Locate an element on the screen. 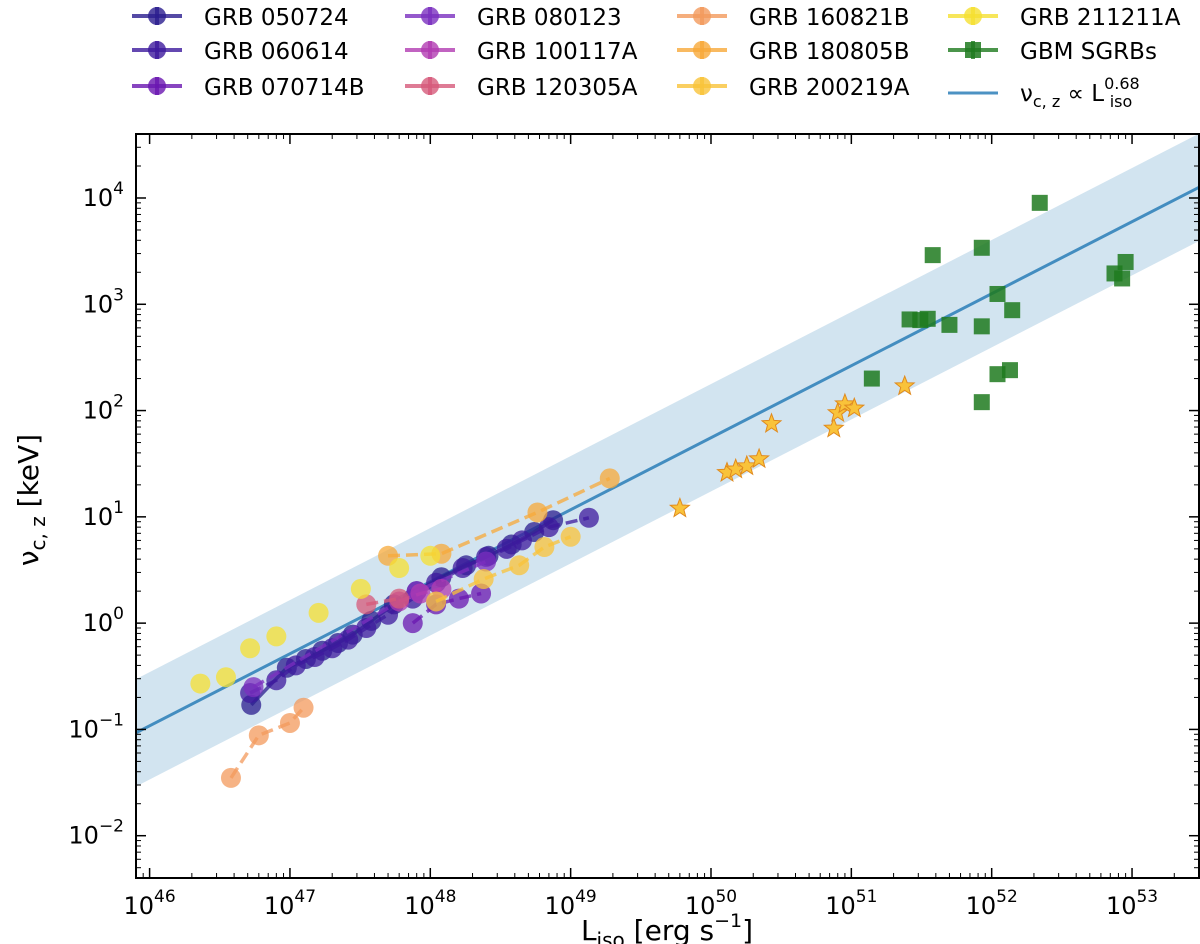 The width and height of the screenshot is (1200, 944). legend-item-2: GRB 070714B is located at coordinates (248, 88).